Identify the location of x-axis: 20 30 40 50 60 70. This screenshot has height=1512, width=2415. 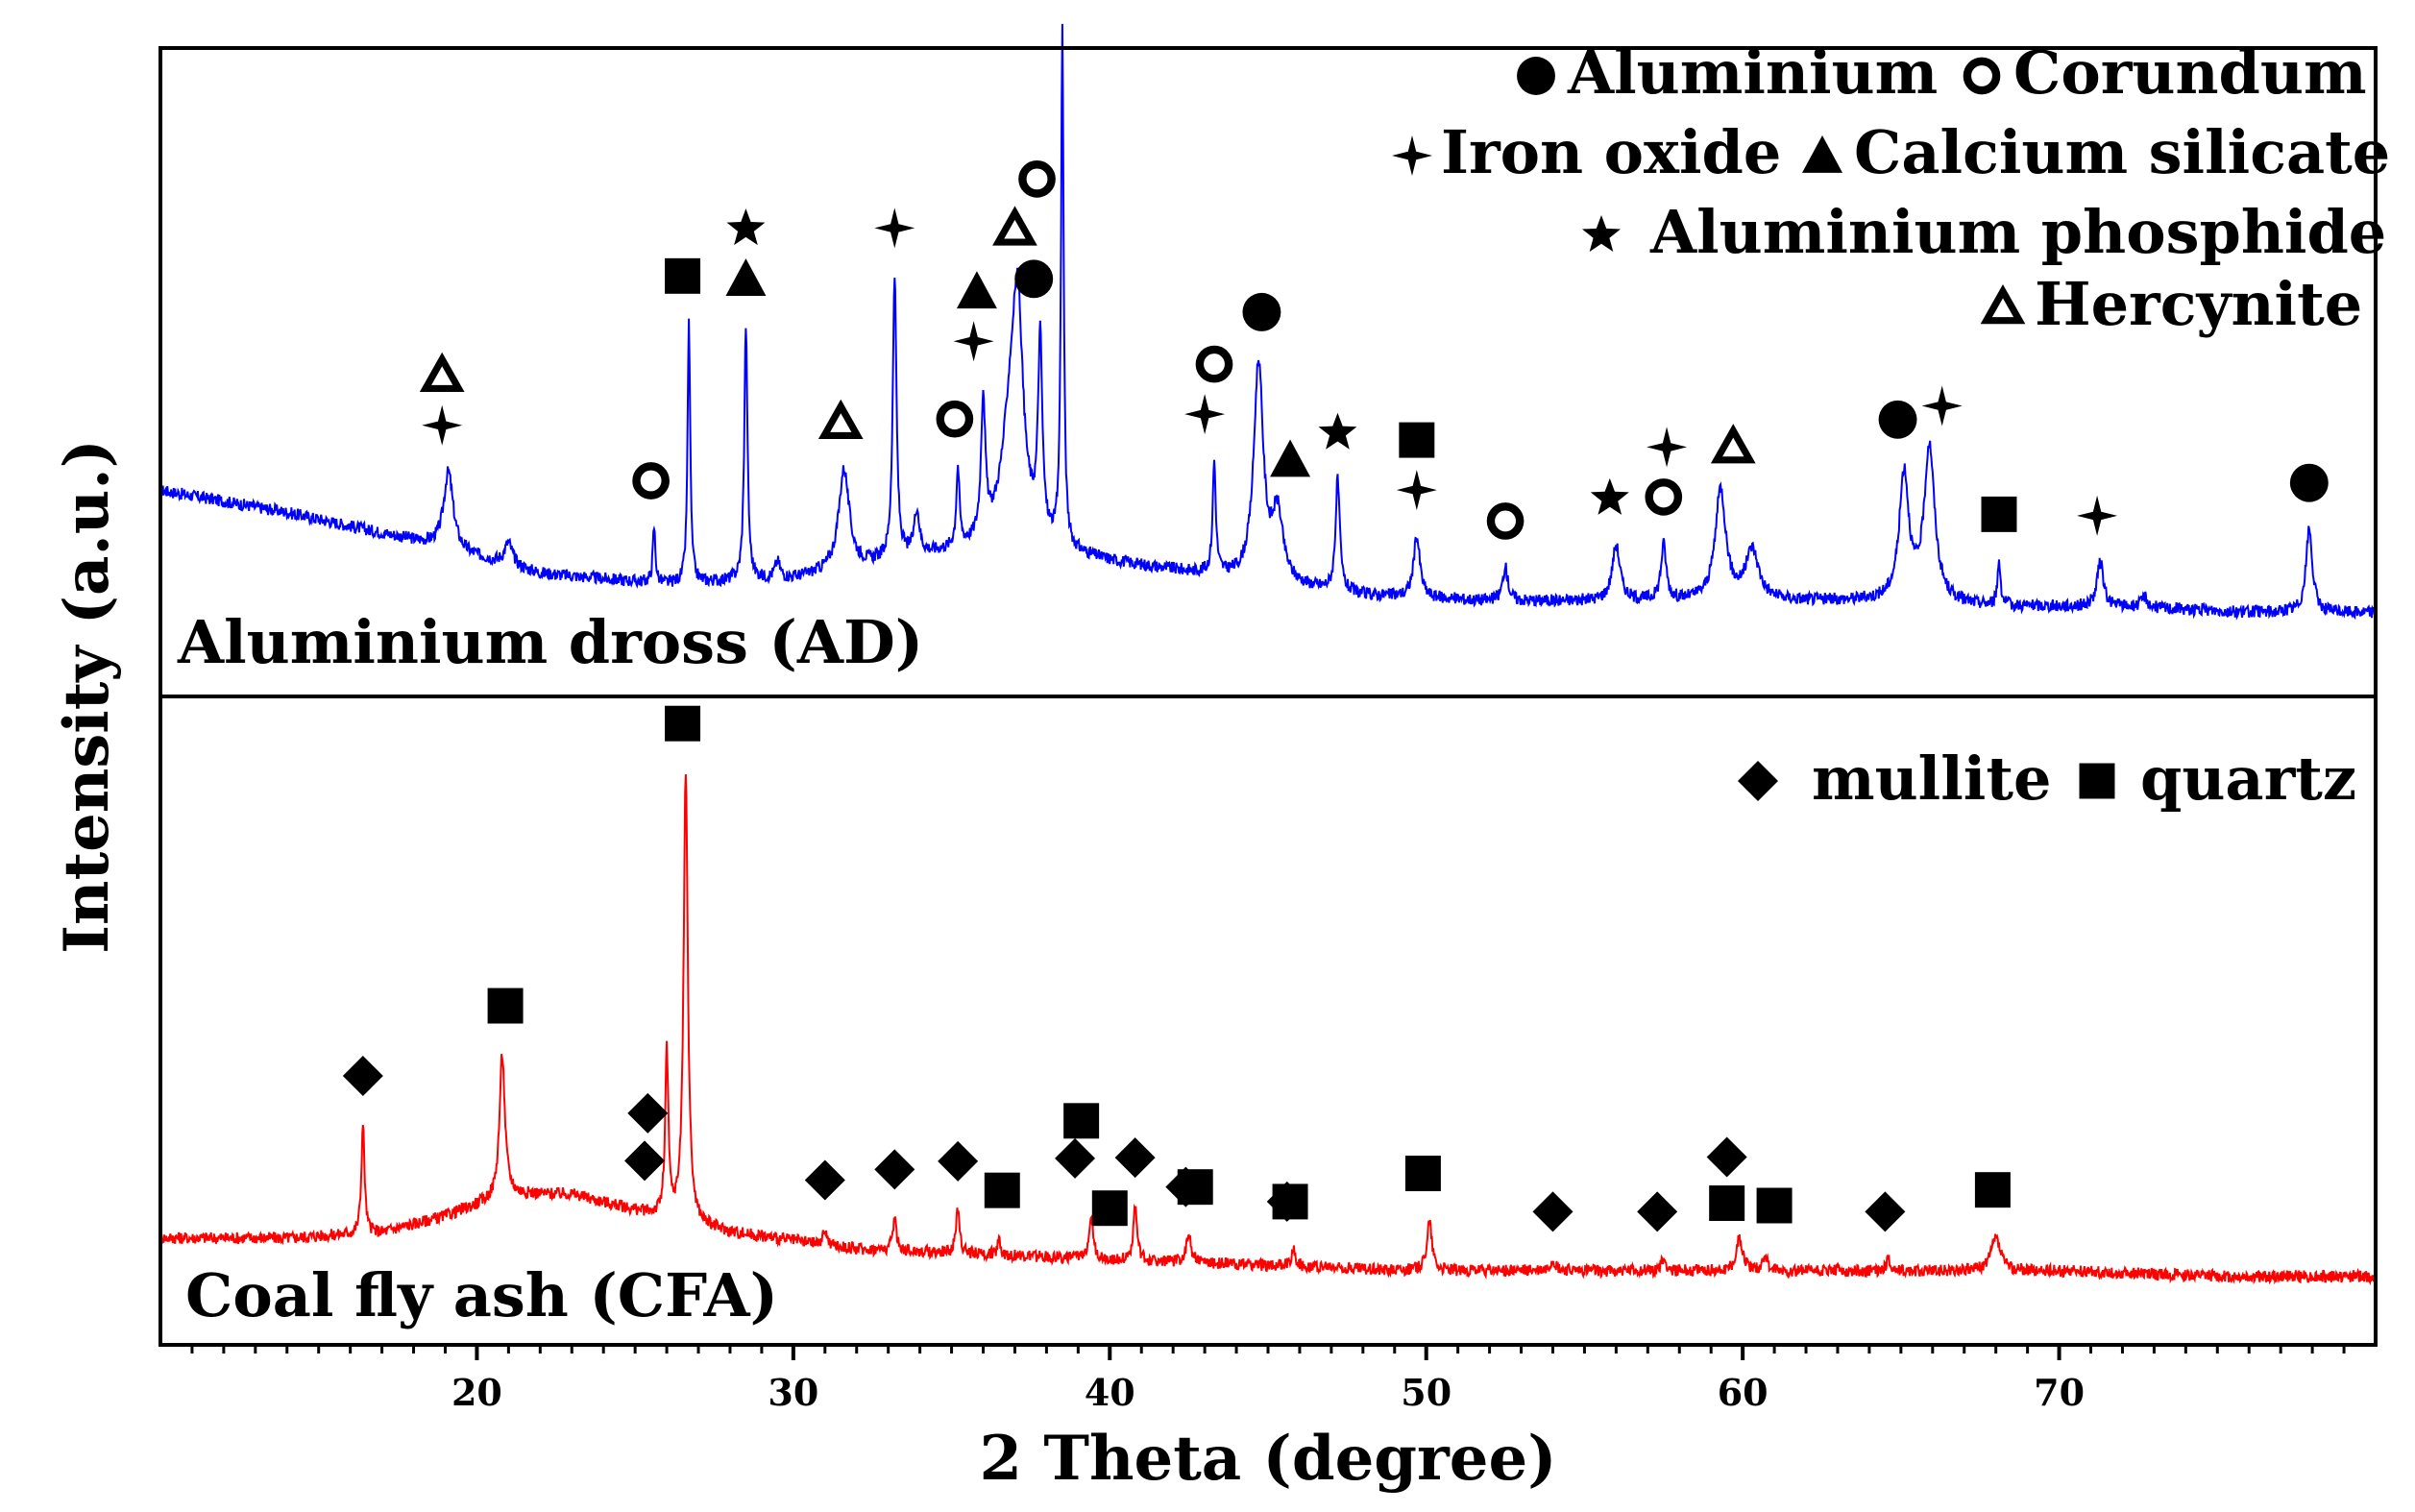
(1268, 1379).